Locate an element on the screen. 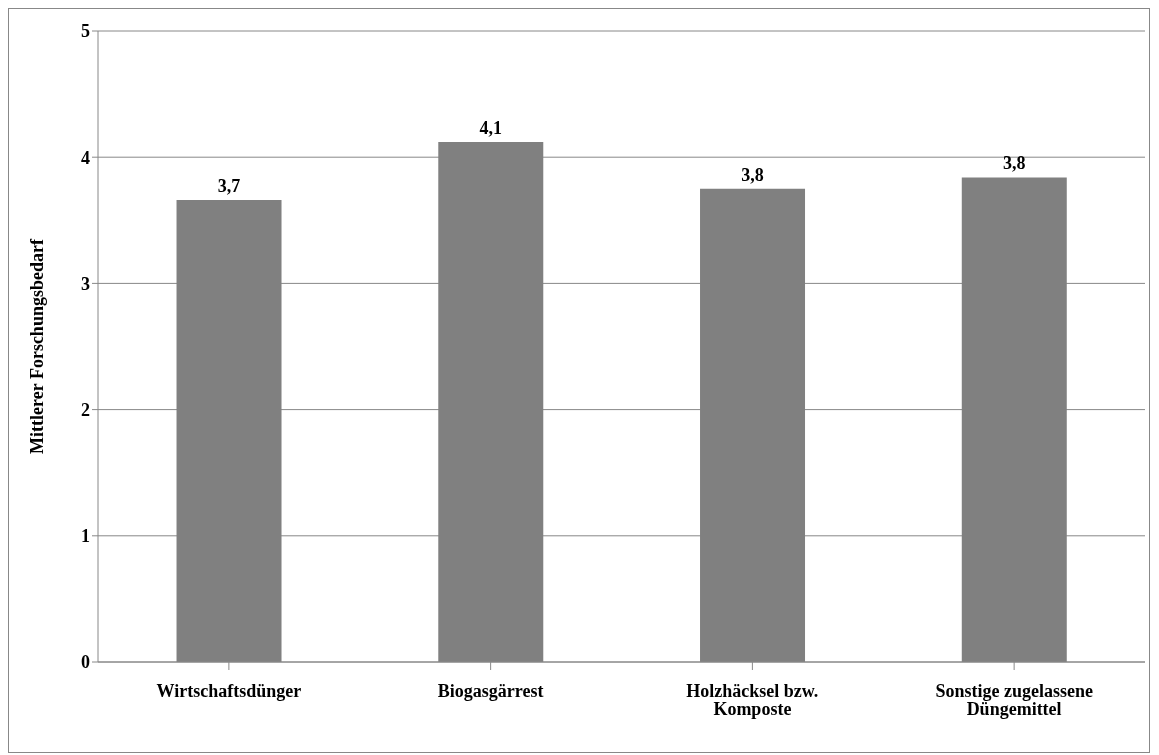 This screenshot has height=755, width=1159. x-tick-label: Holzhäcksel bzw. Komposte is located at coordinates (752, 699).